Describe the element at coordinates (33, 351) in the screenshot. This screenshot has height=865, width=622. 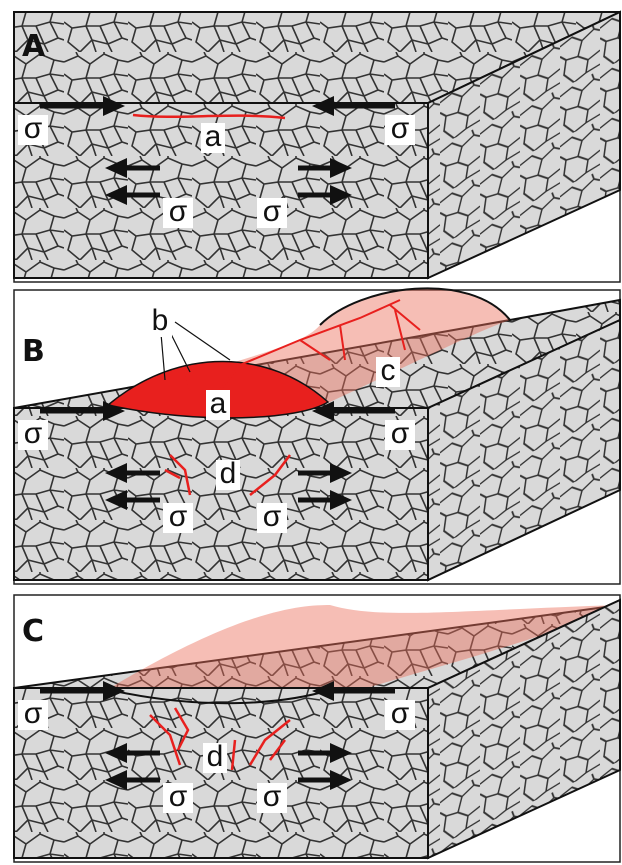
I see `panel-label: B` at that location.